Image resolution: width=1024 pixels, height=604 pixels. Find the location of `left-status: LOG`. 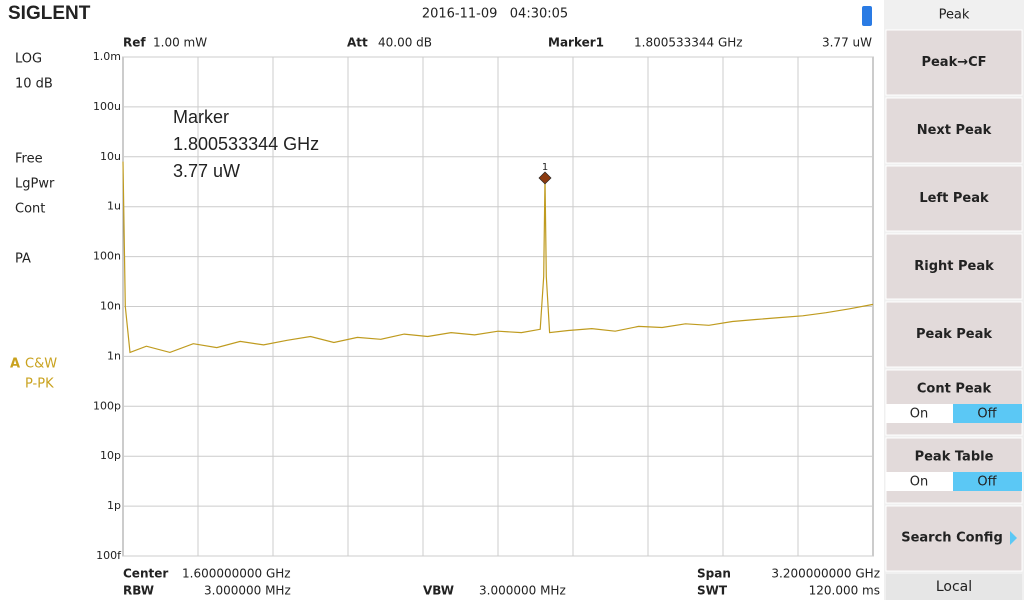

left-status: LOG is located at coordinates (28, 59).